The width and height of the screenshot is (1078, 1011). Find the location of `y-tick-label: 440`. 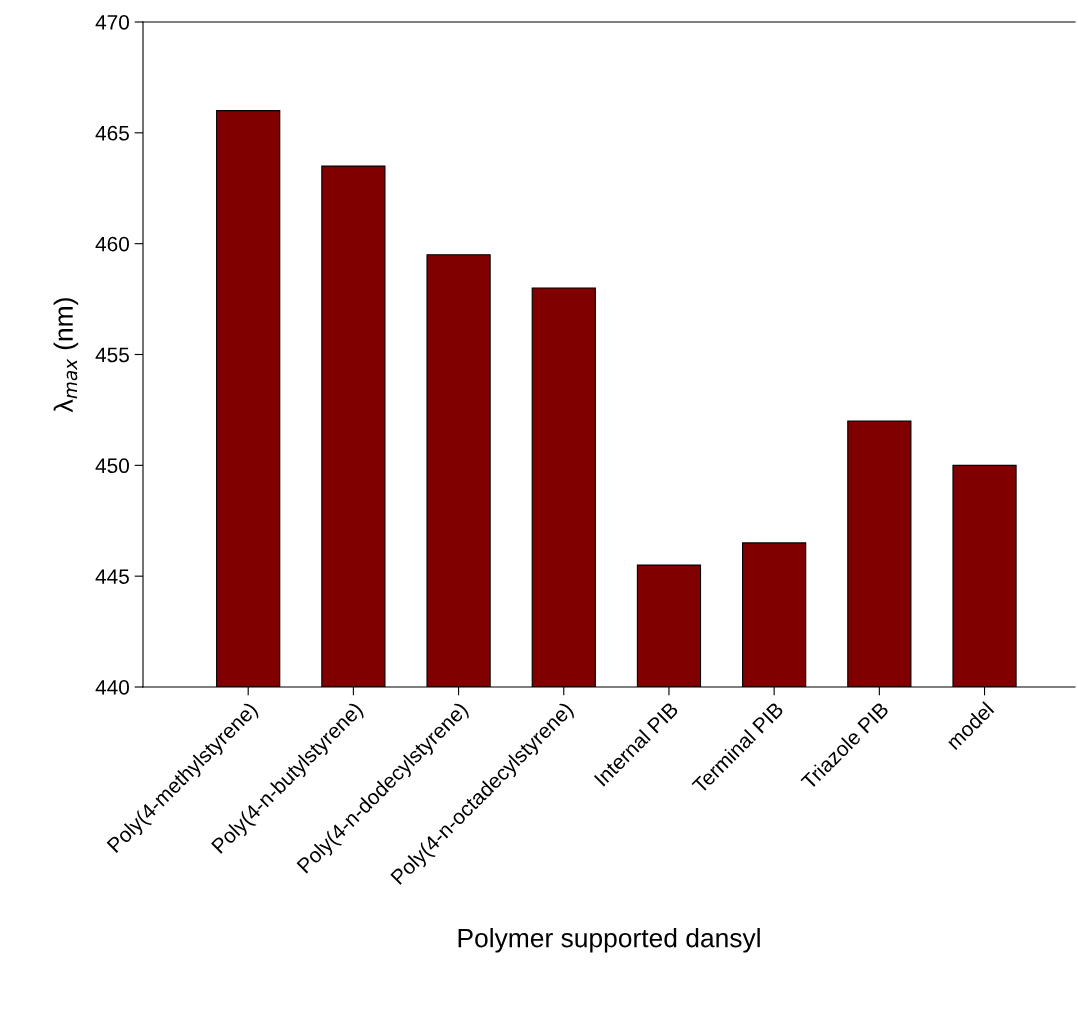

y-tick-label: 440 is located at coordinates (112, 687).